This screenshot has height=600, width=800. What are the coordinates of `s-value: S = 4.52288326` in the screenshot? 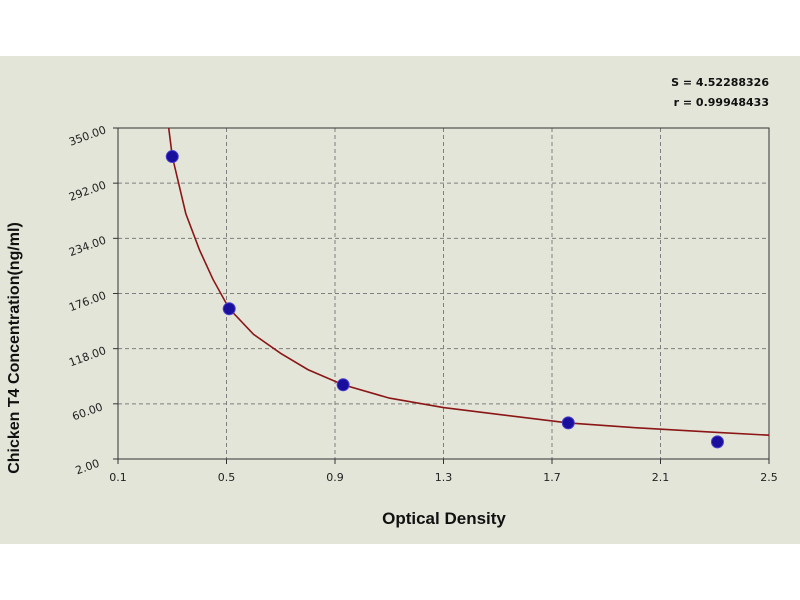 It's located at (720, 82).